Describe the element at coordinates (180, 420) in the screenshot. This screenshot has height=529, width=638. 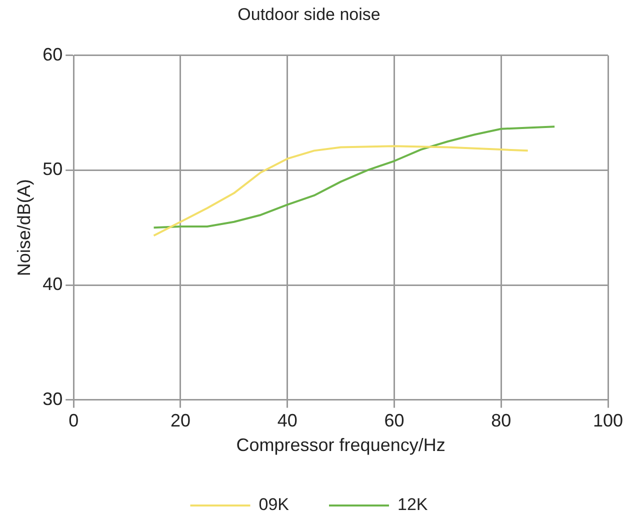
I see `x-tick-label: 20` at that location.